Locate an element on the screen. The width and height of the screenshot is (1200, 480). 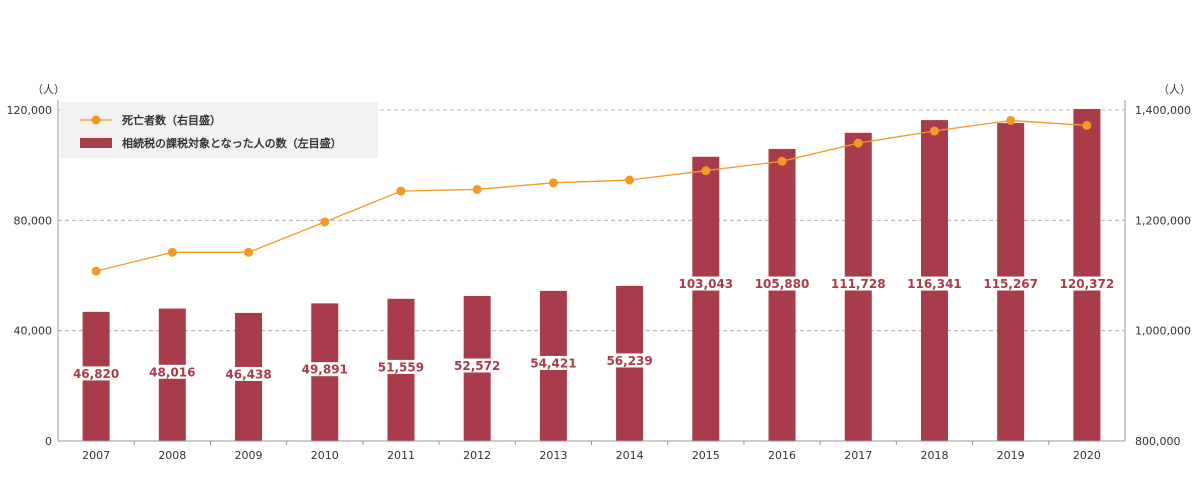
bar-label: 111,728 is located at coordinates (858, 284).